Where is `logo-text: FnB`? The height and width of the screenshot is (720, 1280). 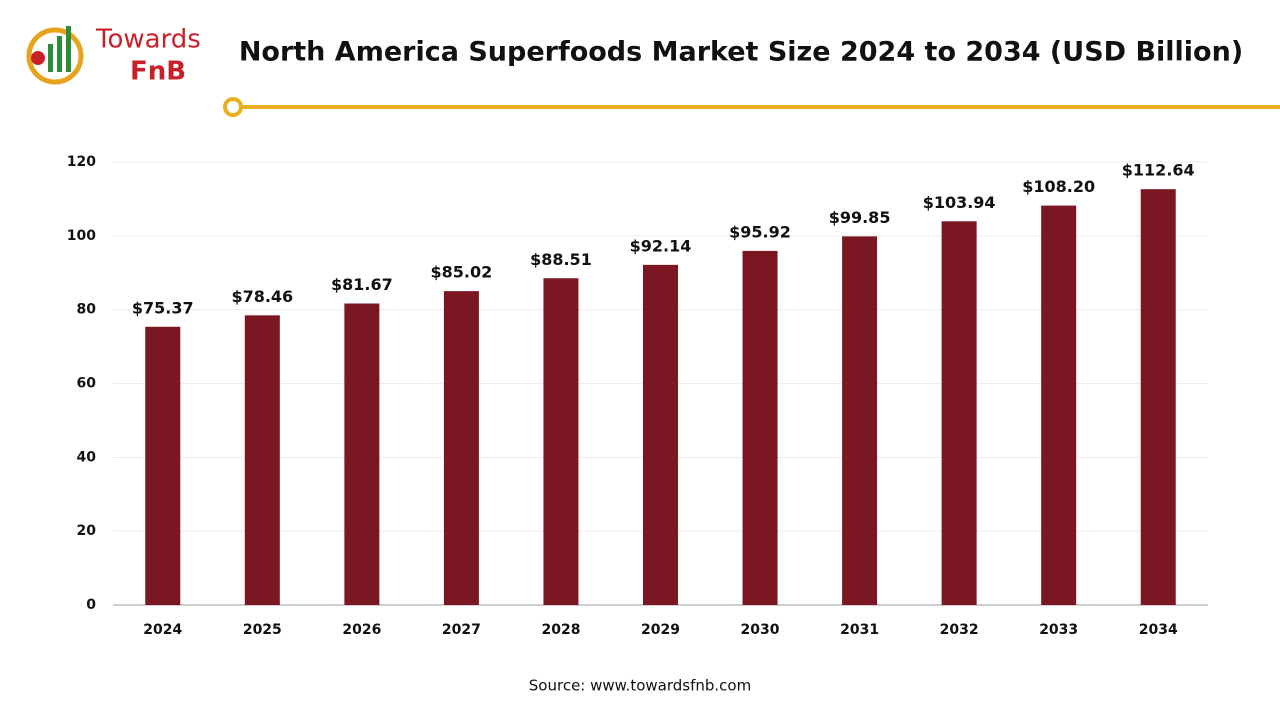 logo-text: FnB is located at coordinates (158, 72).